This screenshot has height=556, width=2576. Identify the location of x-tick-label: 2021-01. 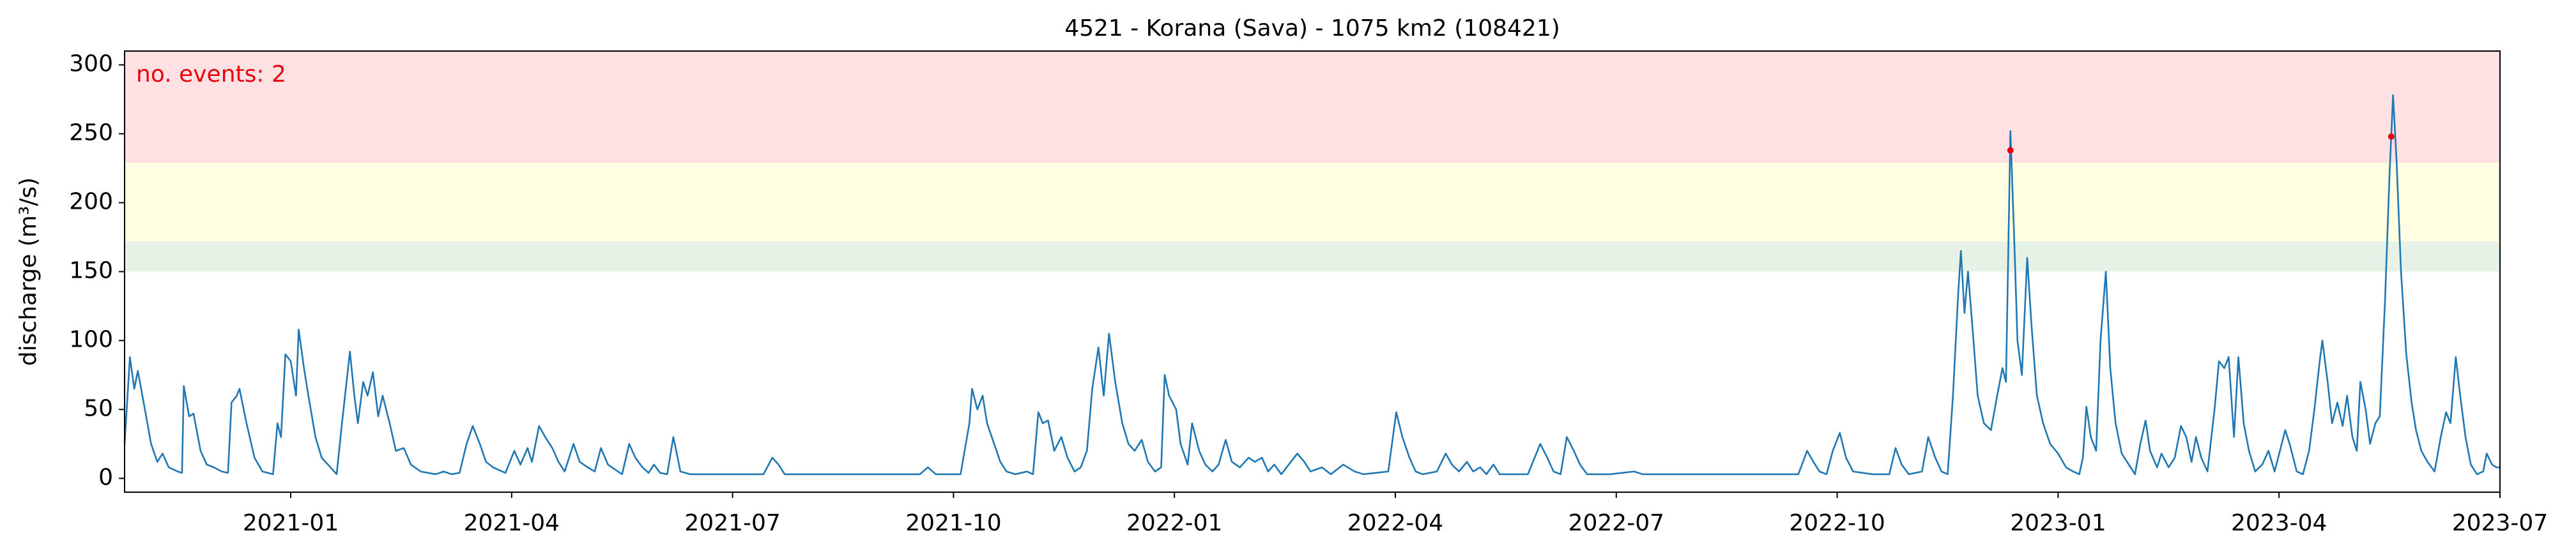
(291, 523).